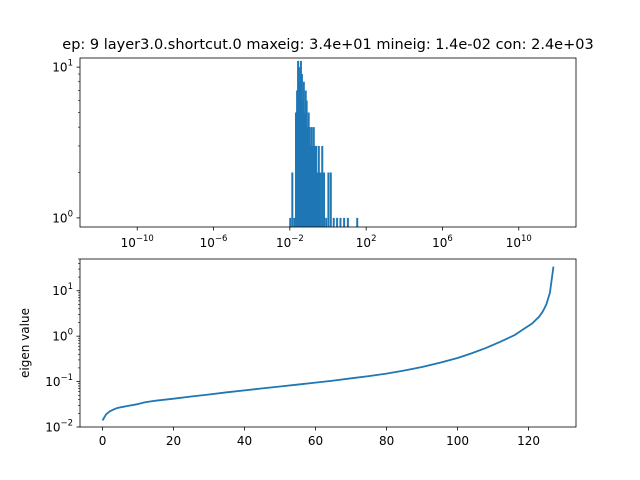 The image size is (640, 480). Describe the element at coordinates (290, 242) in the screenshot. I see `x-tick-label: 10−2` at that location.